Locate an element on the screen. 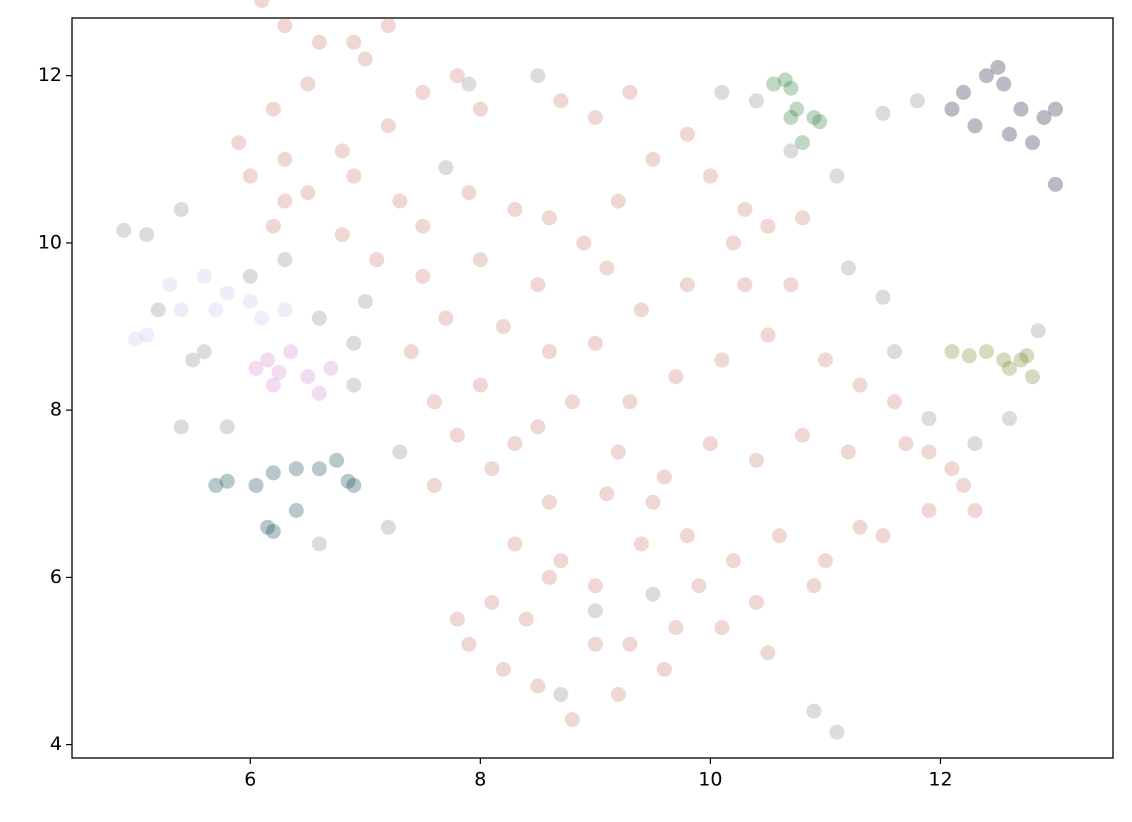 This screenshot has width=1132, height=822. y-tick-label: 12 is located at coordinates (50, 75).